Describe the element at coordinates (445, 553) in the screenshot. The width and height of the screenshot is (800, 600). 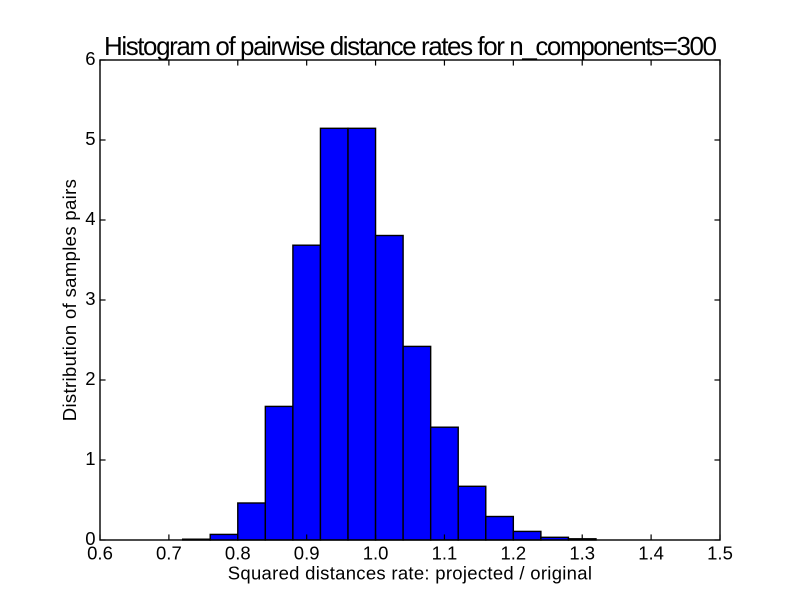
I see `svg-text: 1.1` at that location.